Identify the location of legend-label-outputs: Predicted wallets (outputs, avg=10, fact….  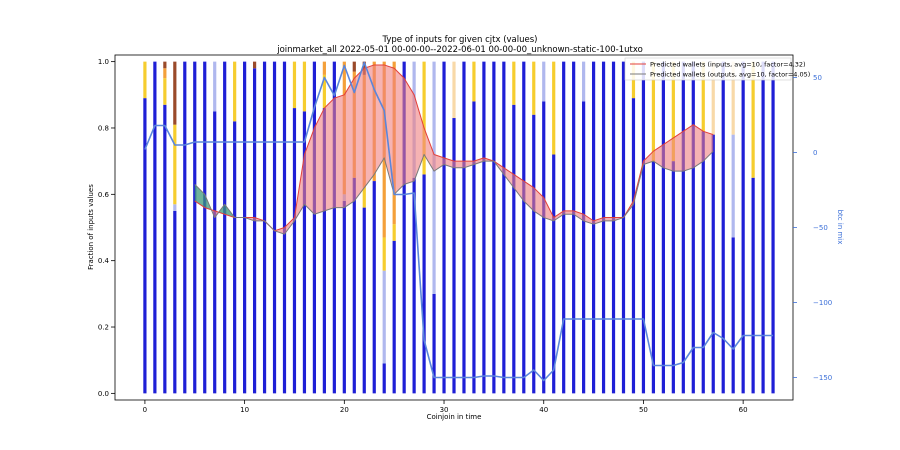
(730, 75).